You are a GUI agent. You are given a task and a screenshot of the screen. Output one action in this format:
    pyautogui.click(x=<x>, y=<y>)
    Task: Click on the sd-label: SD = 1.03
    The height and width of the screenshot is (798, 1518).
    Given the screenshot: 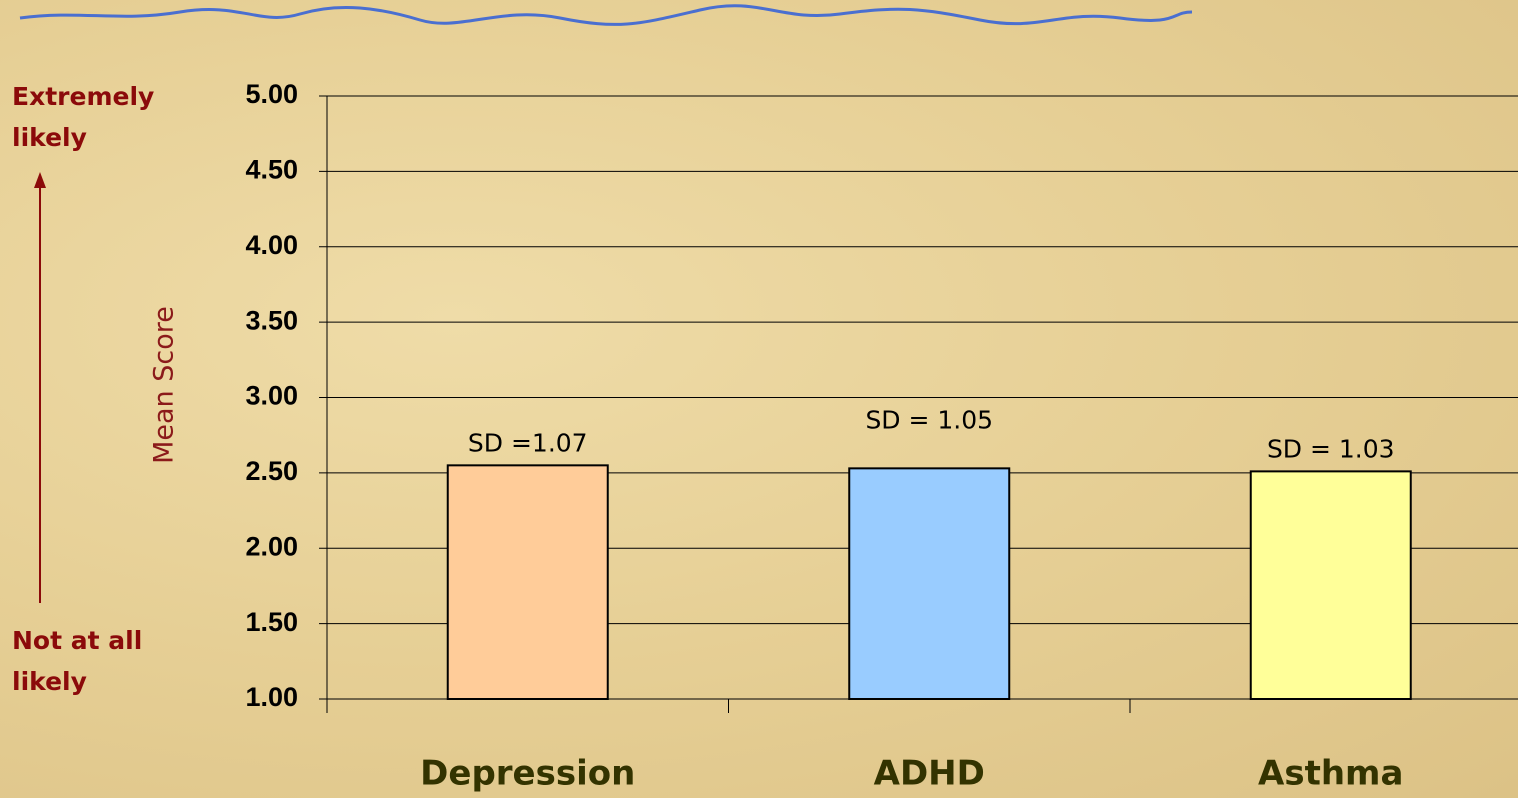 What is the action you would take?
    pyautogui.click(x=1331, y=448)
    